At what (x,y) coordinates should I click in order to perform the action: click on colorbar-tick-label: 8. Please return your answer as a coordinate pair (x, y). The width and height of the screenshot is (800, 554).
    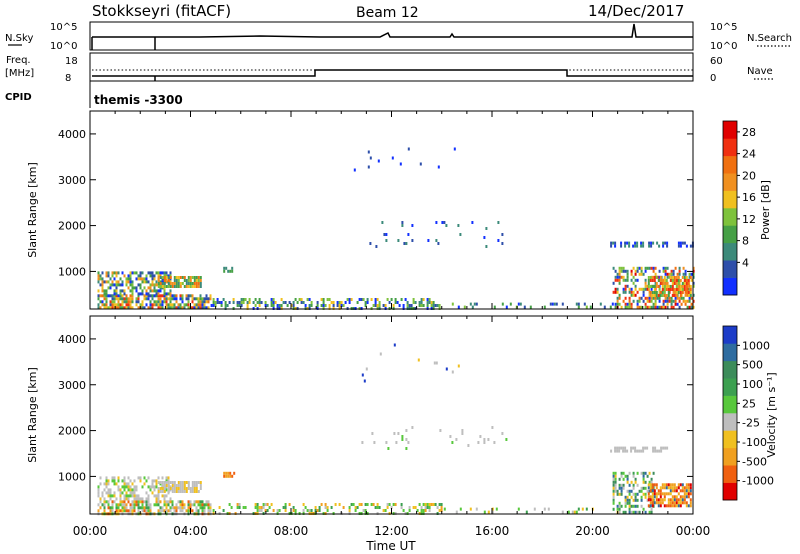
    Looking at the image, I should click on (745, 241).